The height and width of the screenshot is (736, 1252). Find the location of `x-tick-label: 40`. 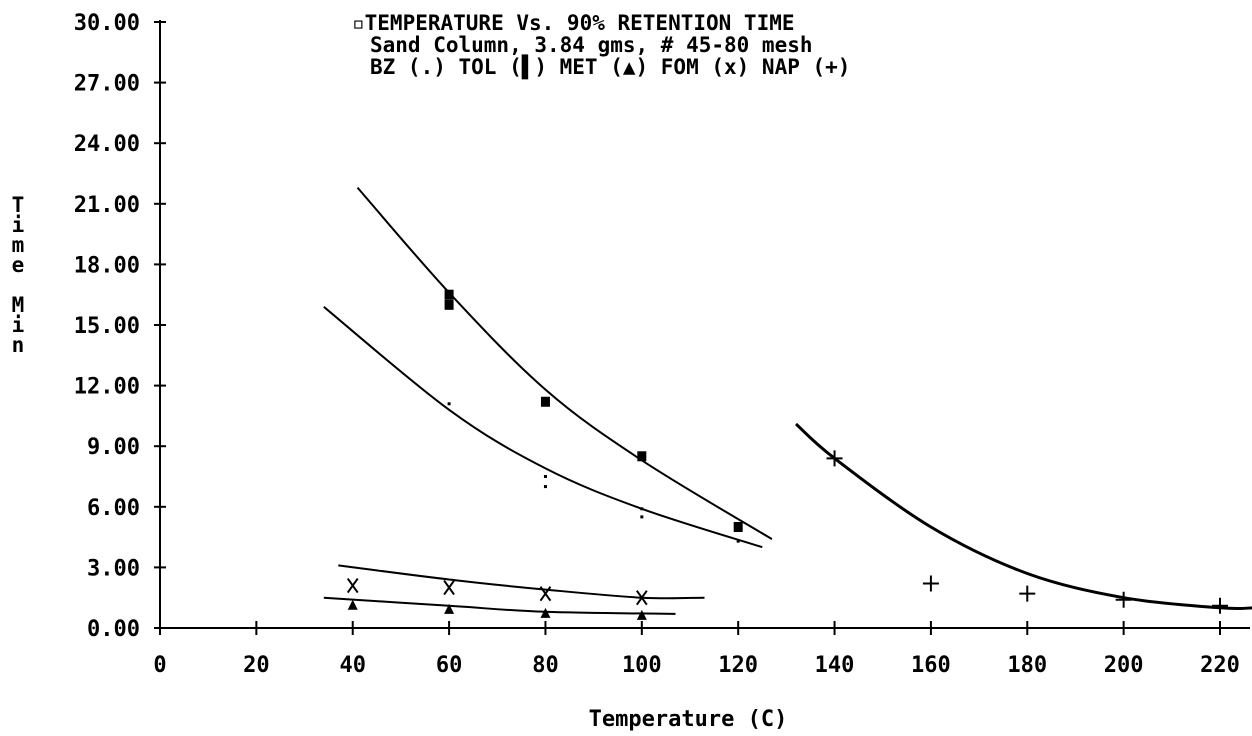

x-tick-label: 40 is located at coordinates (352, 665).